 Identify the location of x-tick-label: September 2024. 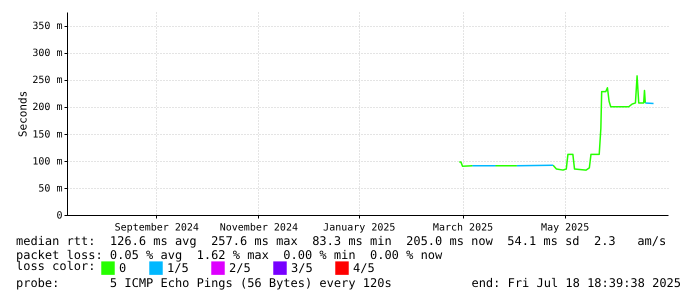
(156, 228).